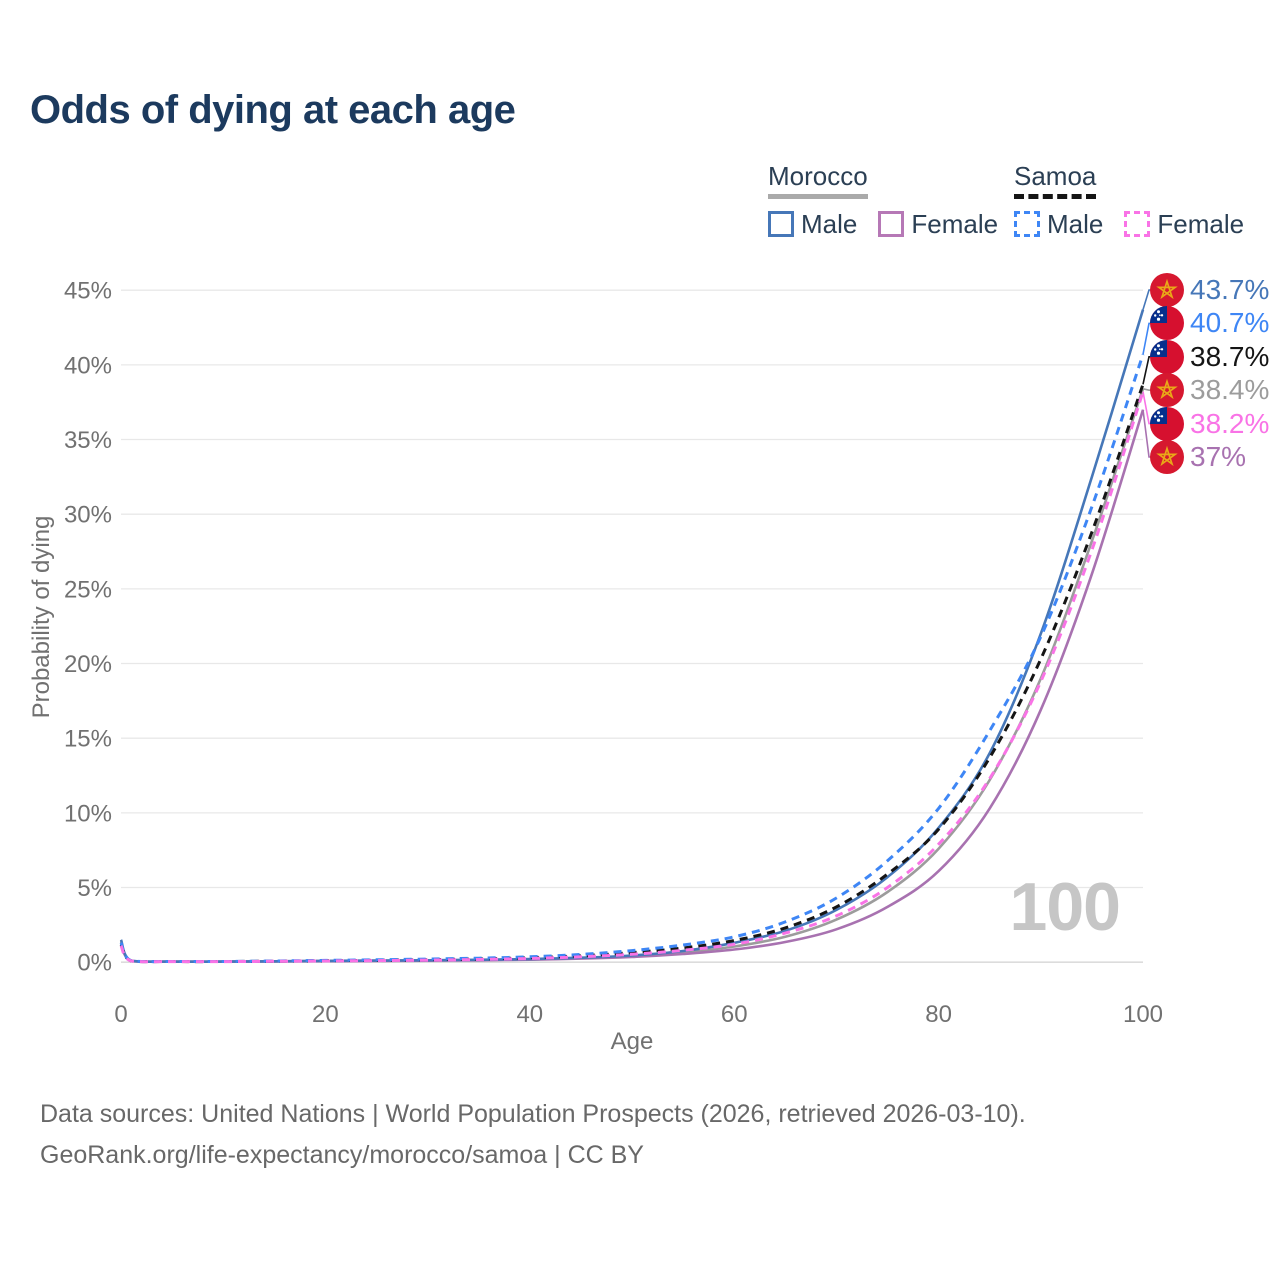  Describe the element at coordinates (88, 813) in the screenshot. I see `y-tick-label: 10%` at that location.